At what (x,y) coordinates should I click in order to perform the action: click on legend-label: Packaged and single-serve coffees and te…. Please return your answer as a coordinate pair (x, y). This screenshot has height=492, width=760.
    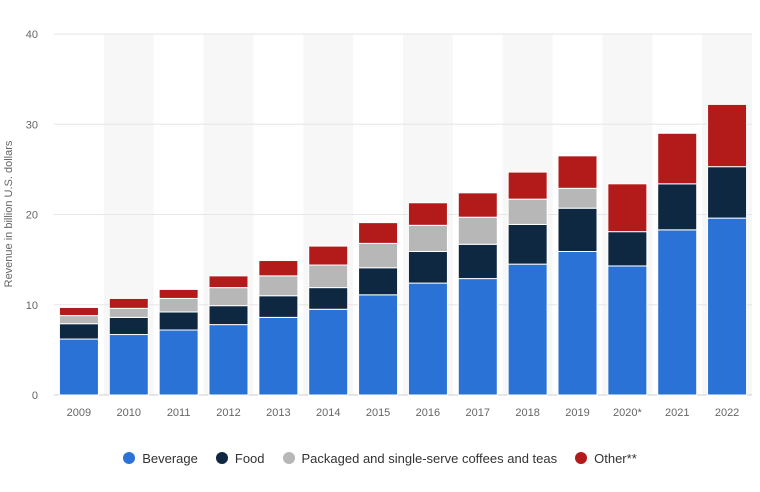
    Looking at the image, I should click on (429, 458).